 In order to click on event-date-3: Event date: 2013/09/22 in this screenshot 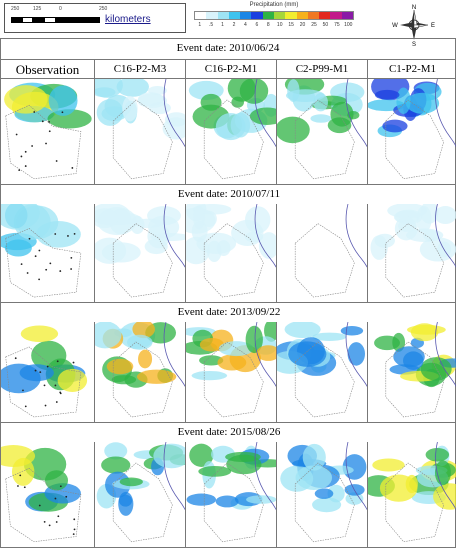, I will do `click(229, 312)`.